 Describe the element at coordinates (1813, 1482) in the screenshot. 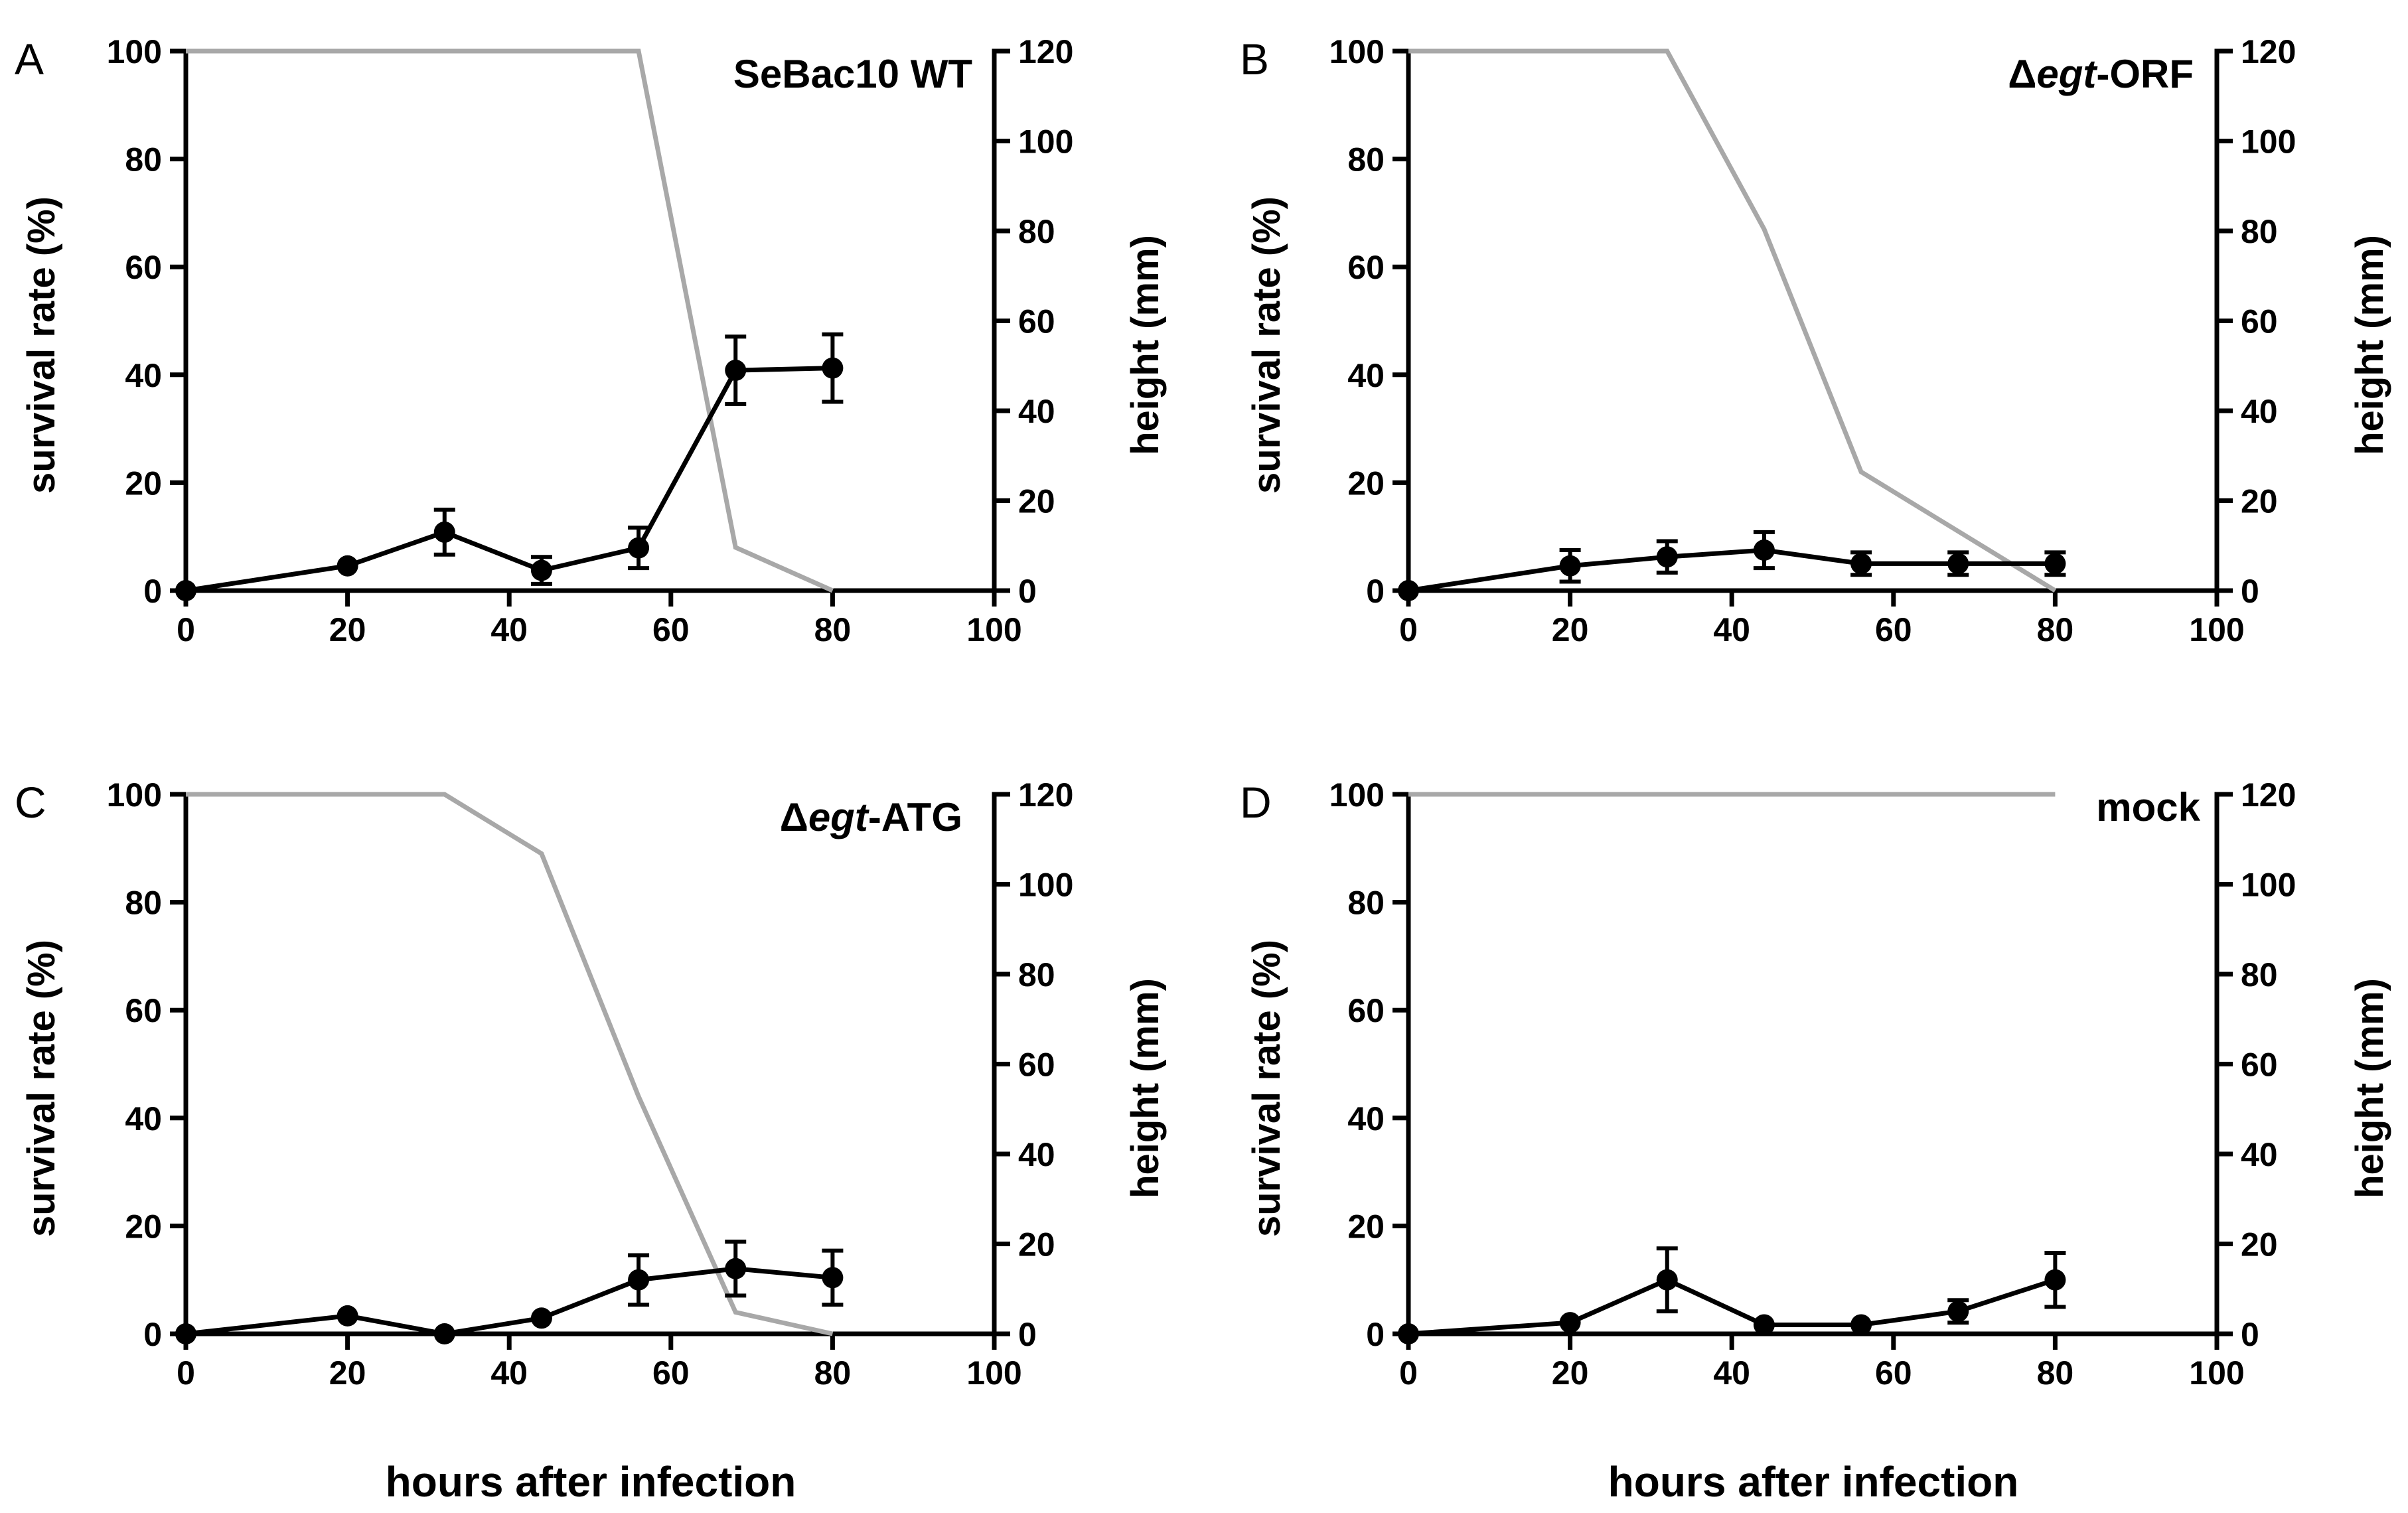

I see `x-axis-title: hours after infection` at that location.